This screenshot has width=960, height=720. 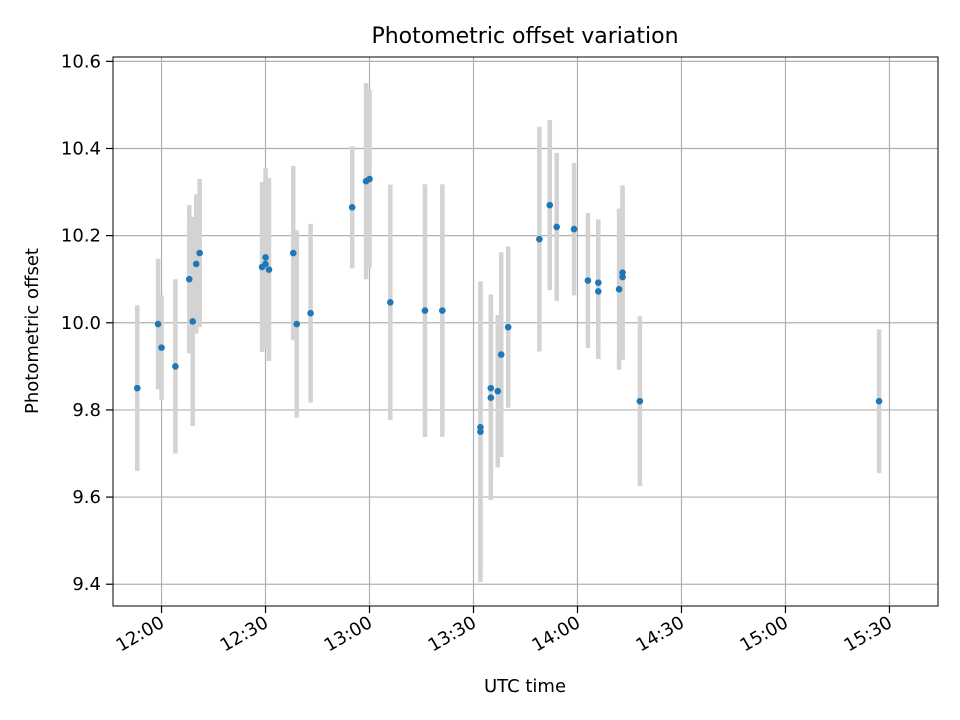 What do you see at coordinates (348, 634) in the screenshot?
I see `x-tick-label: 13:00` at bounding box center [348, 634].